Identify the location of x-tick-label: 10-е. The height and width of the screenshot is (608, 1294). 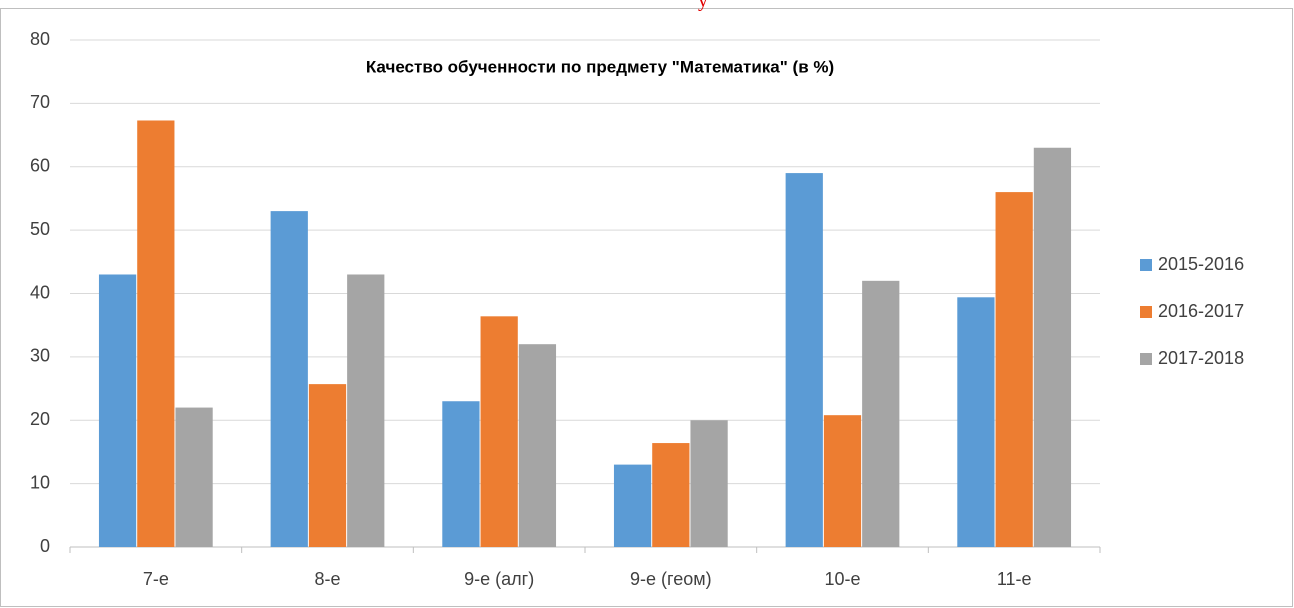
(842, 579).